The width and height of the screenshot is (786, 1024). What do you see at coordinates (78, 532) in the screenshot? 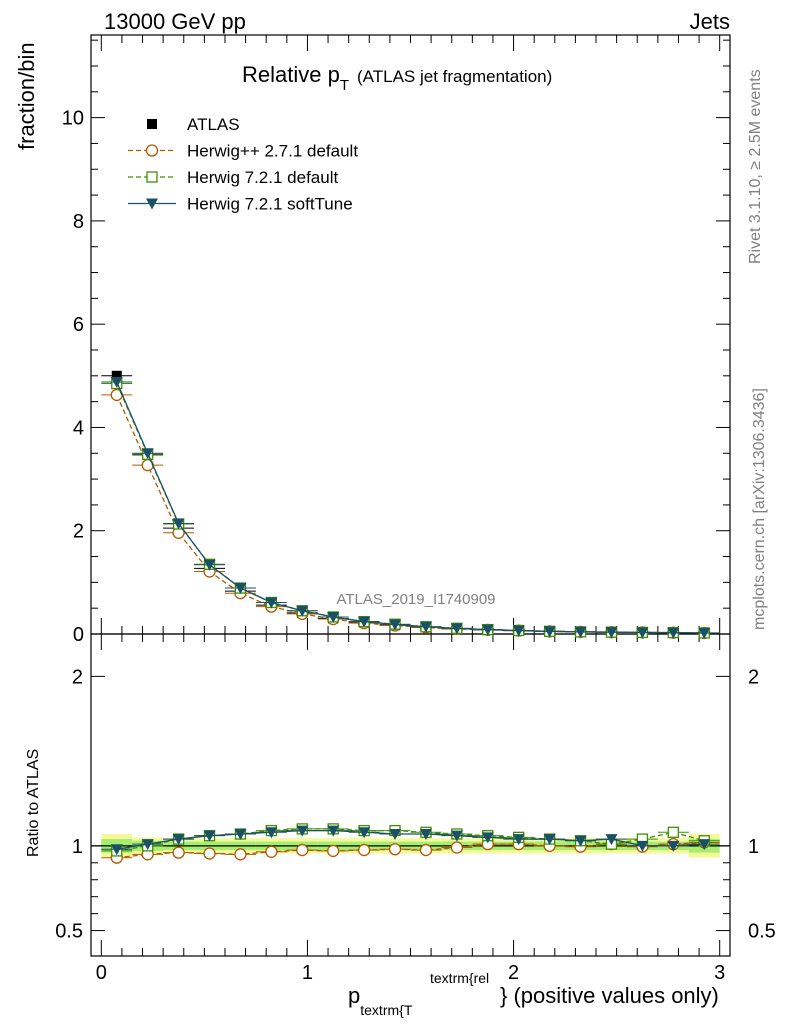
I see `main-ytick-label: 2` at bounding box center [78, 532].